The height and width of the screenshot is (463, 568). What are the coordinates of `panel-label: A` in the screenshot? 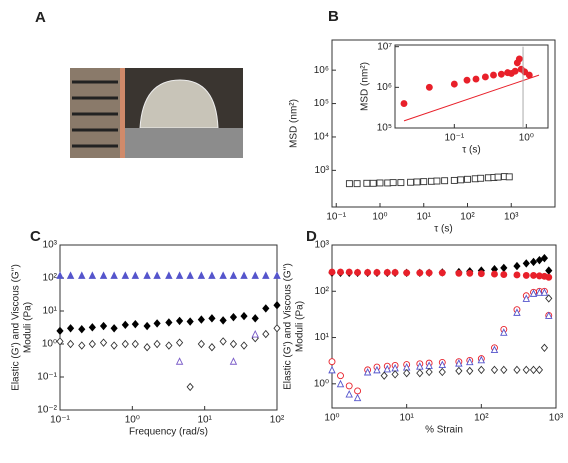 It's located at (40, 17).